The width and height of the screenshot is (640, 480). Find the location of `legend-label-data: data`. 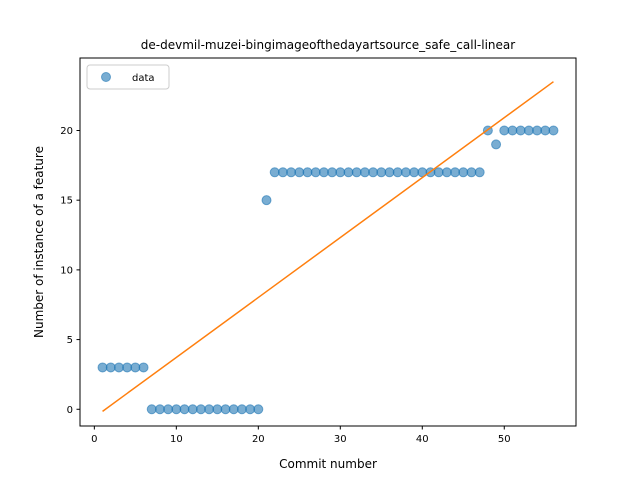

legend-label-data: data is located at coordinates (143, 78).